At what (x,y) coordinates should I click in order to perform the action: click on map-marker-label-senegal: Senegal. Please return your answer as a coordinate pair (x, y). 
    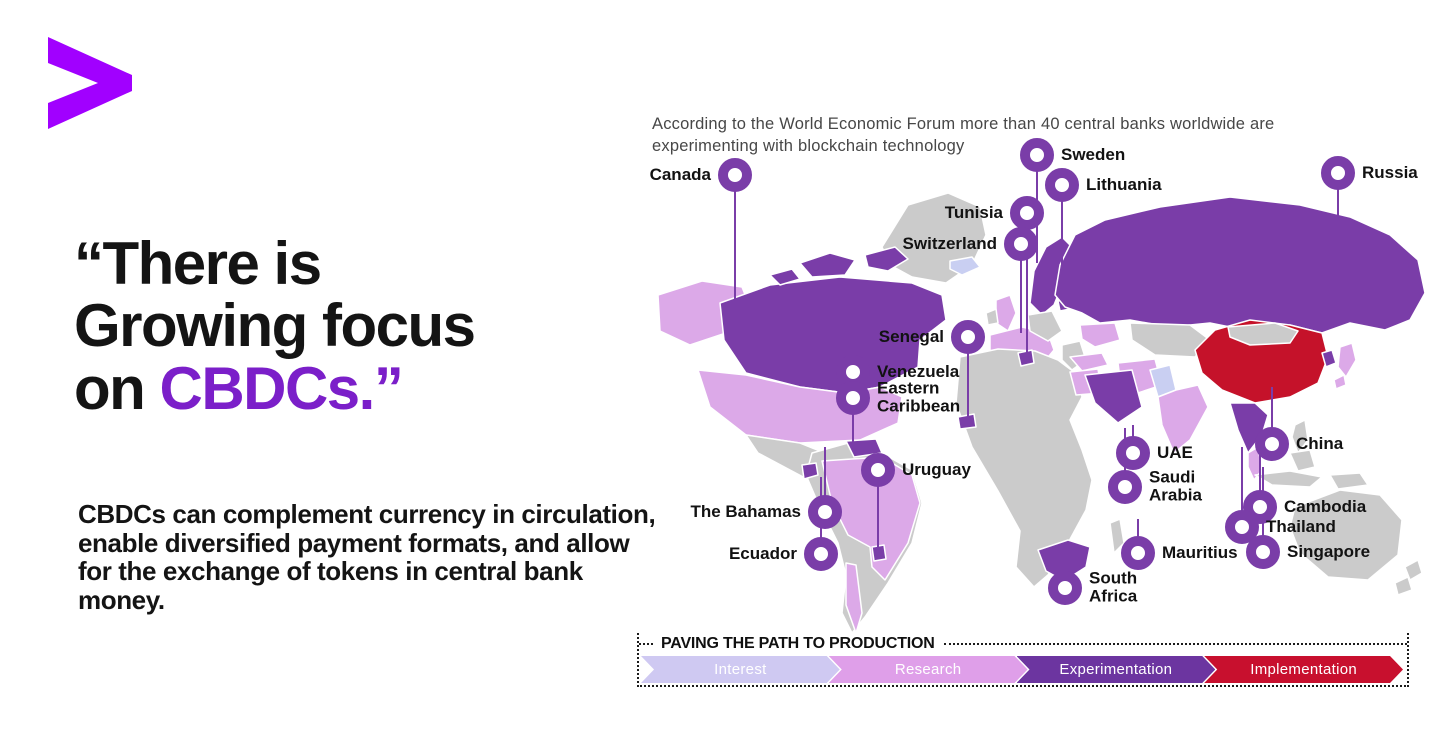
    Looking at the image, I should click on (911, 336).